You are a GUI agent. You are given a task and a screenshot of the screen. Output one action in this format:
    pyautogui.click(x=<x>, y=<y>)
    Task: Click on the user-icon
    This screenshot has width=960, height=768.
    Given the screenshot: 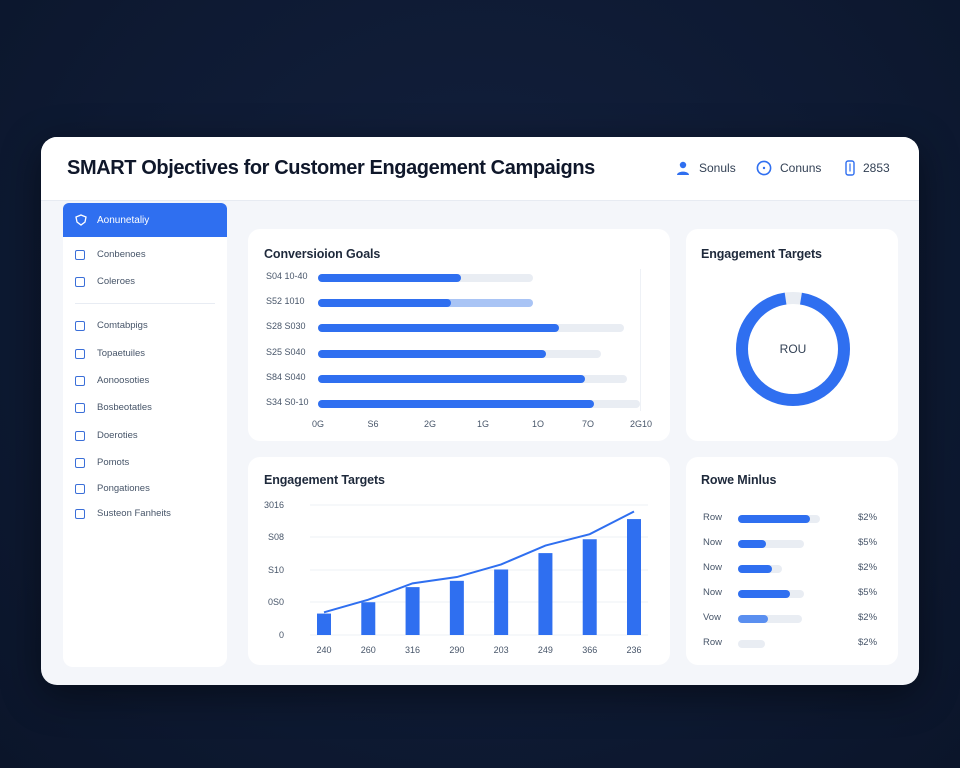 What is the action you would take?
    pyautogui.click(x=683, y=168)
    